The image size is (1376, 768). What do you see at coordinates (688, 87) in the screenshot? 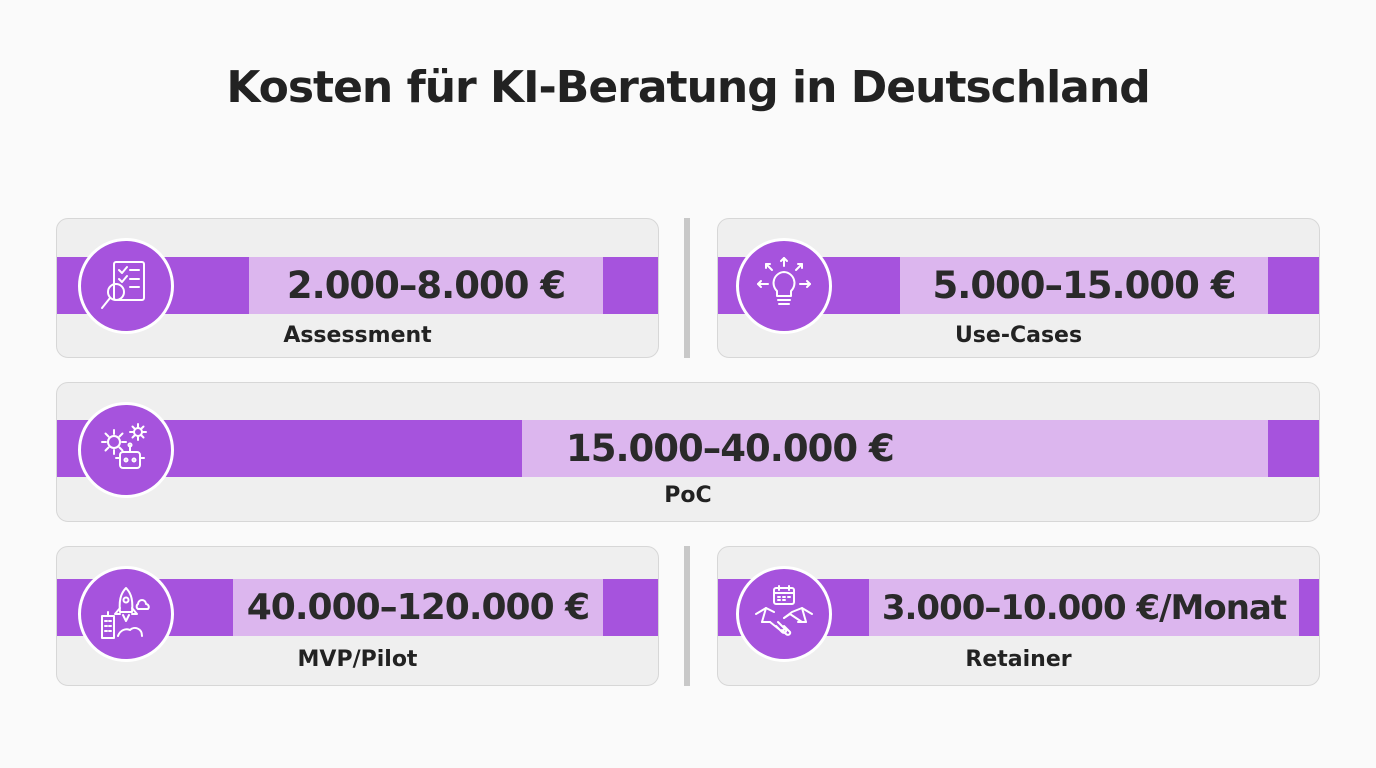
I see `page-title: Kosten für KI-Beratung in Deutschland` at bounding box center [688, 87].